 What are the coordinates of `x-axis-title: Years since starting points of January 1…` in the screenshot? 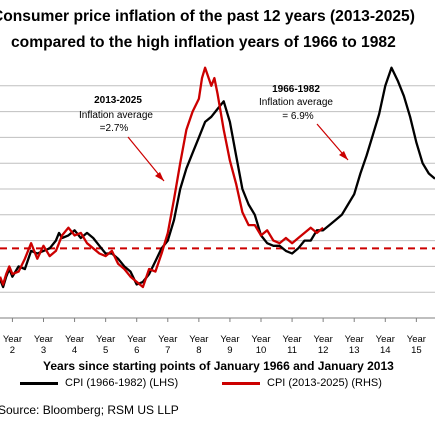 It's located at (218, 366).